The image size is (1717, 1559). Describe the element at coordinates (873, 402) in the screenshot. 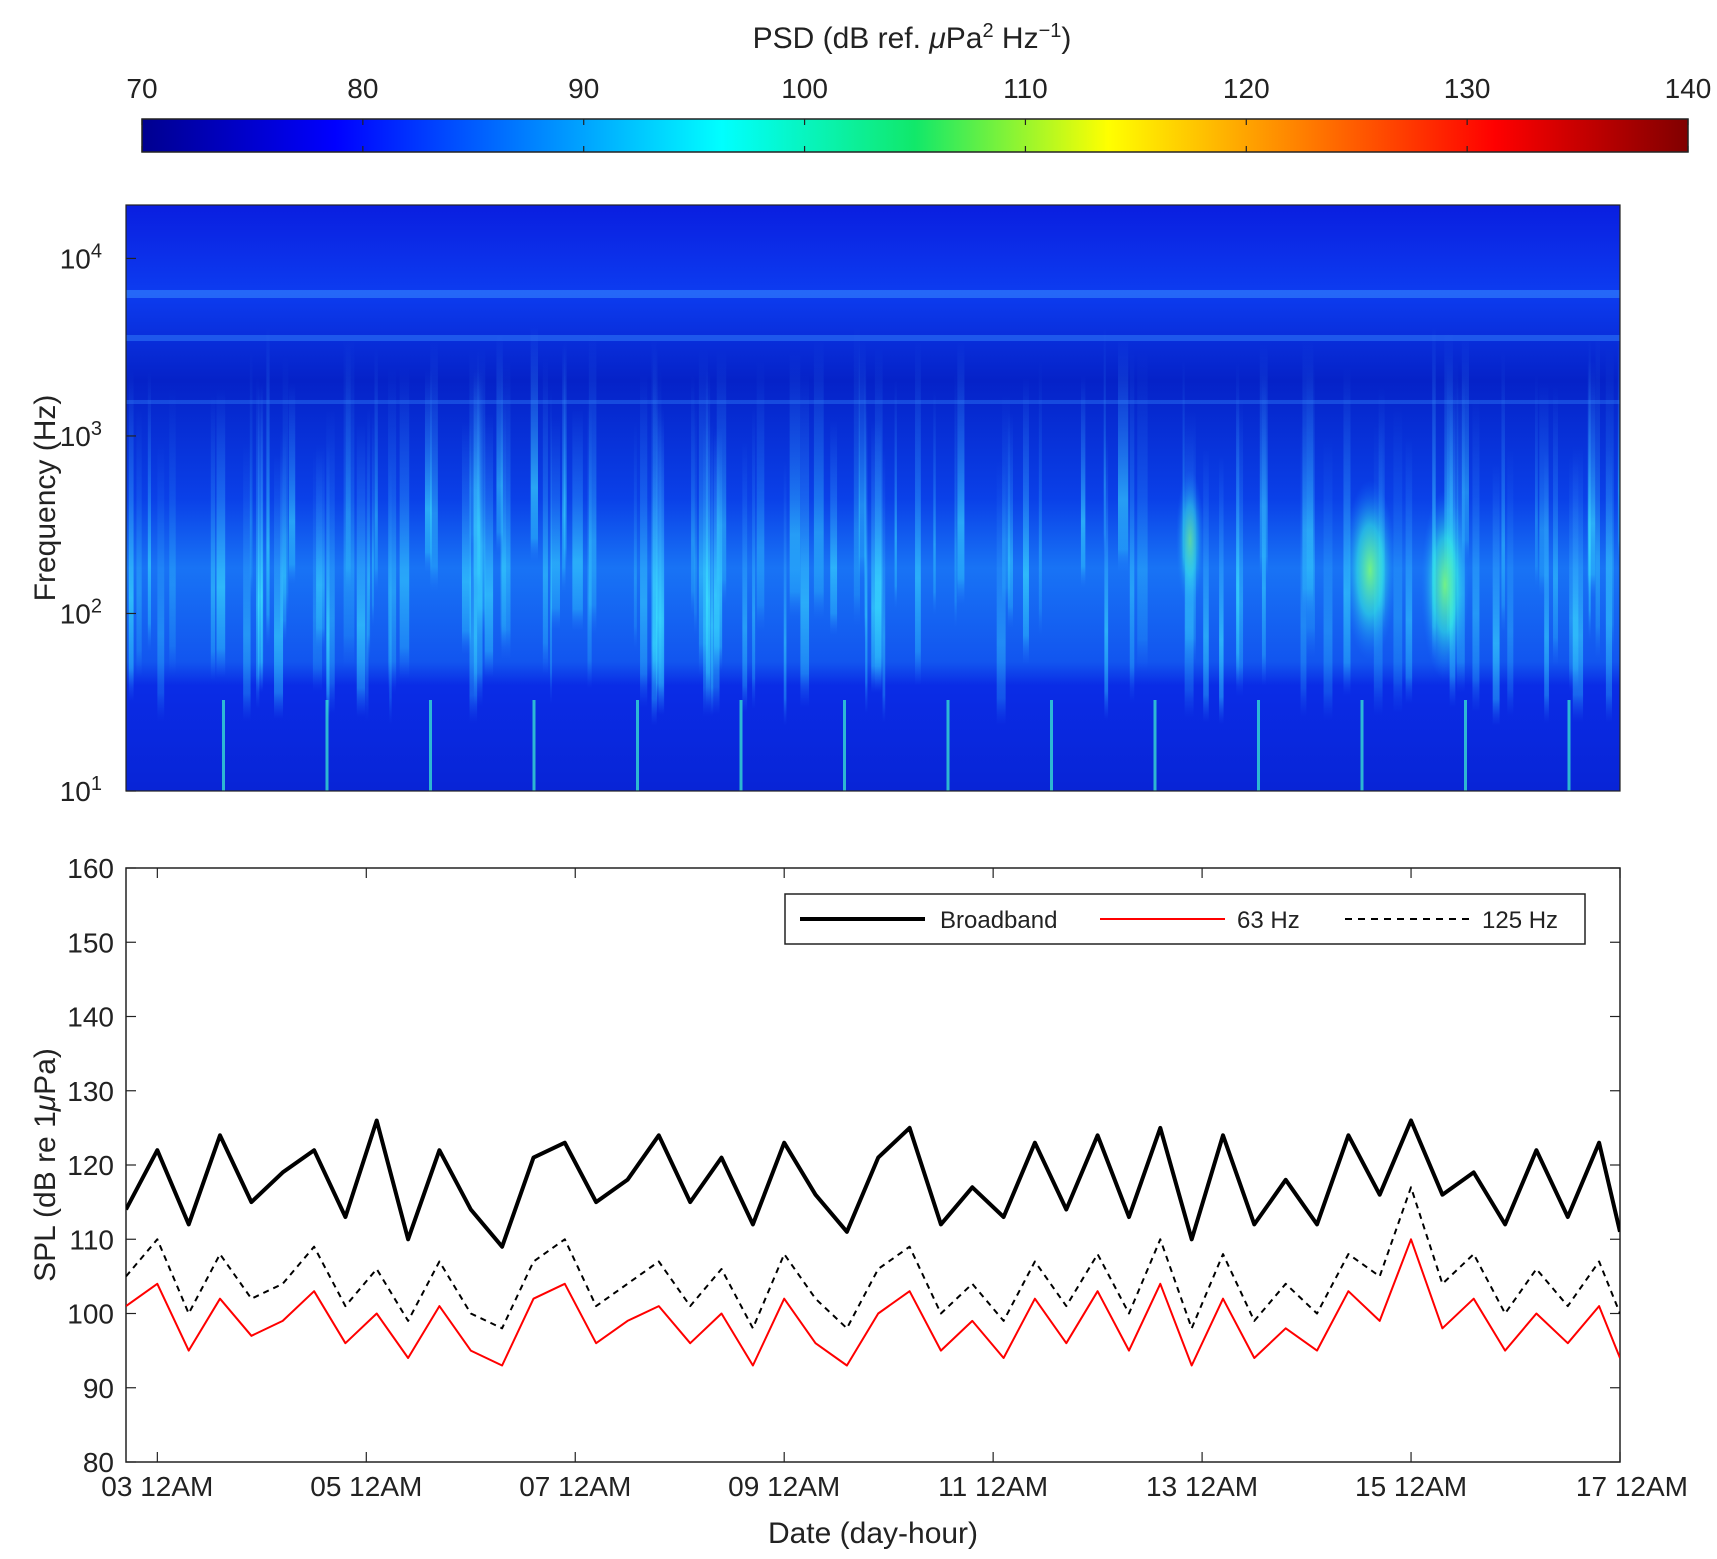

I see `tonal-band-lower` at that location.